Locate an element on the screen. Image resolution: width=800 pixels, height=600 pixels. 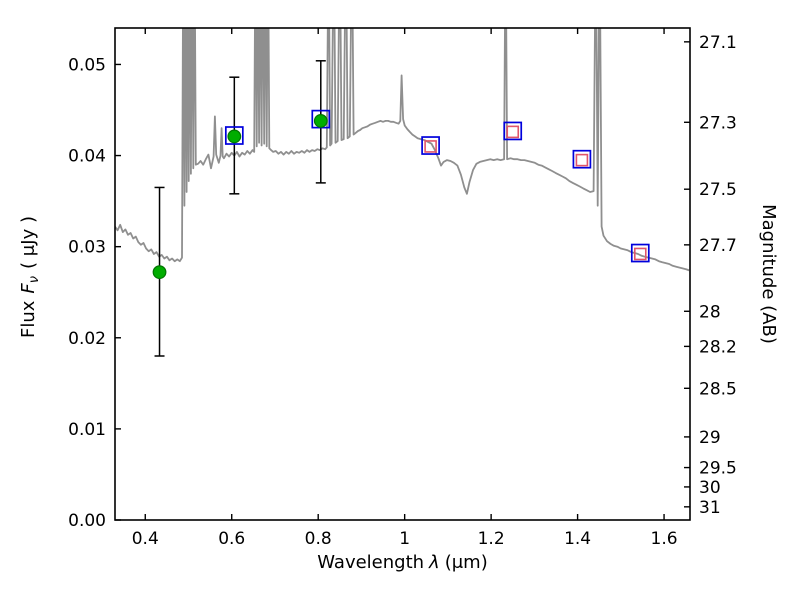
x-axis-label: Wavelength λ (μm) is located at coordinates (402, 563).